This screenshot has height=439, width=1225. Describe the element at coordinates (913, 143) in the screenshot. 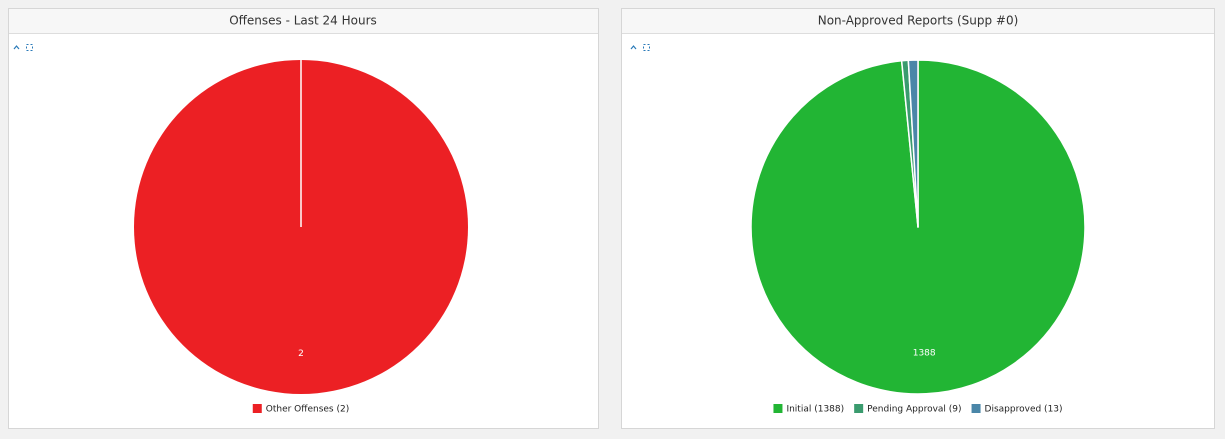

I see `pie-slice` at that location.